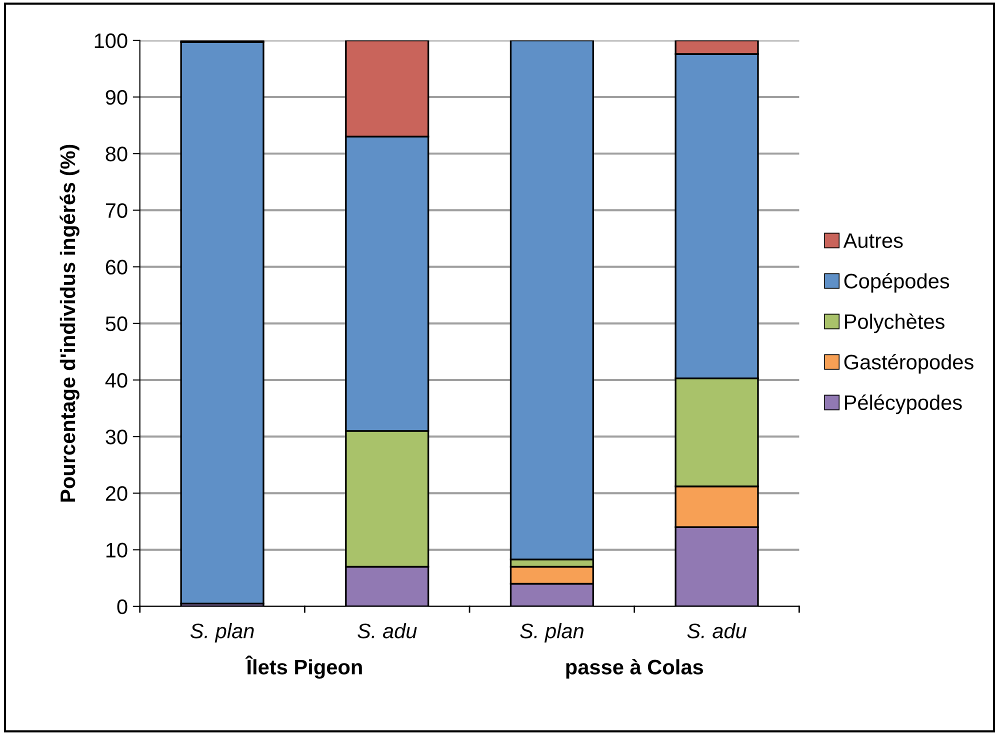 This screenshot has width=999, height=735. I want to click on y-tick-label: 90, so click(117, 97).